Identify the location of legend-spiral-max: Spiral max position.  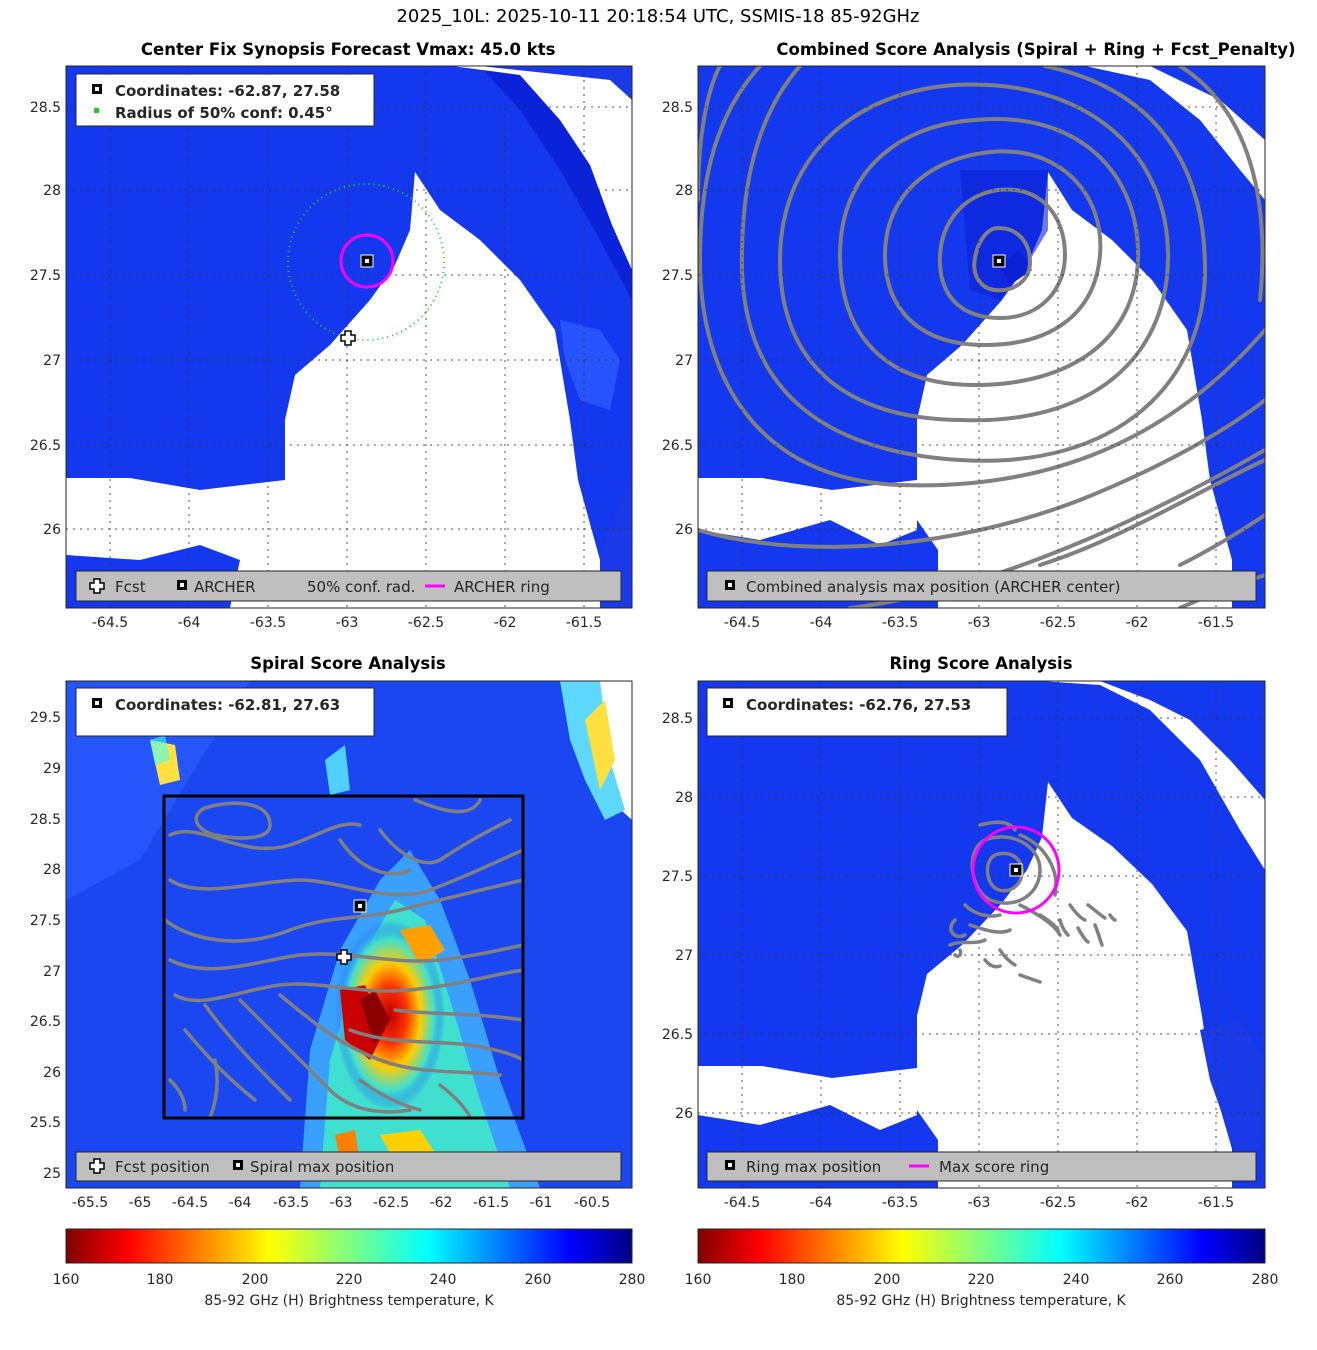
(322, 1167).